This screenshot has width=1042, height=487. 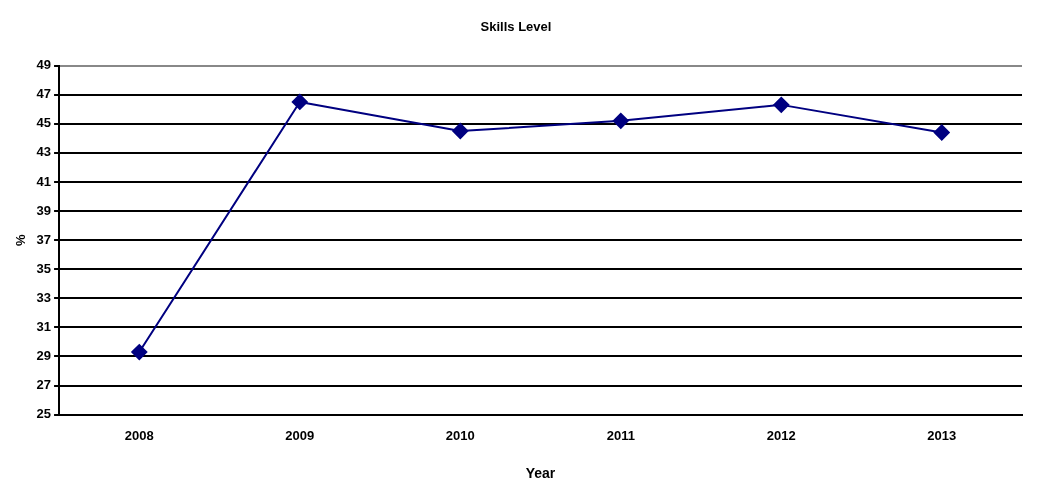 I want to click on chart-title: Skills Level, so click(x=516, y=27).